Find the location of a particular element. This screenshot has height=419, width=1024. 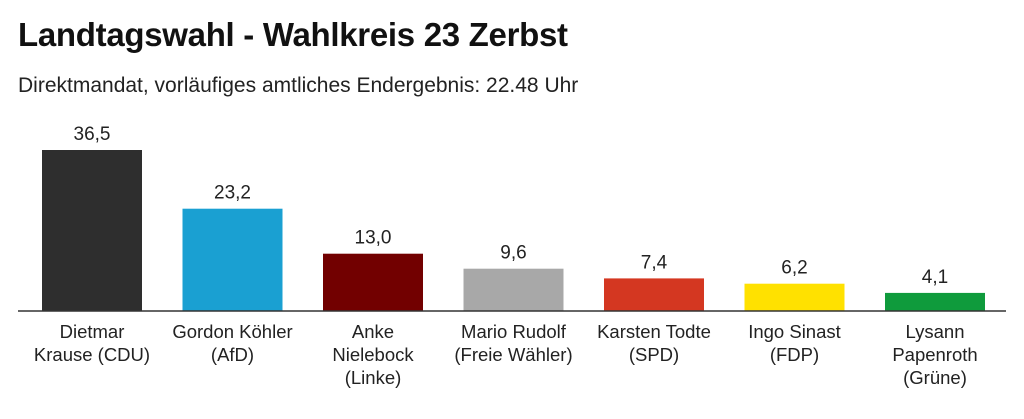

category-label-6: Lysann Papenroth (Grüne) is located at coordinates (934, 354).